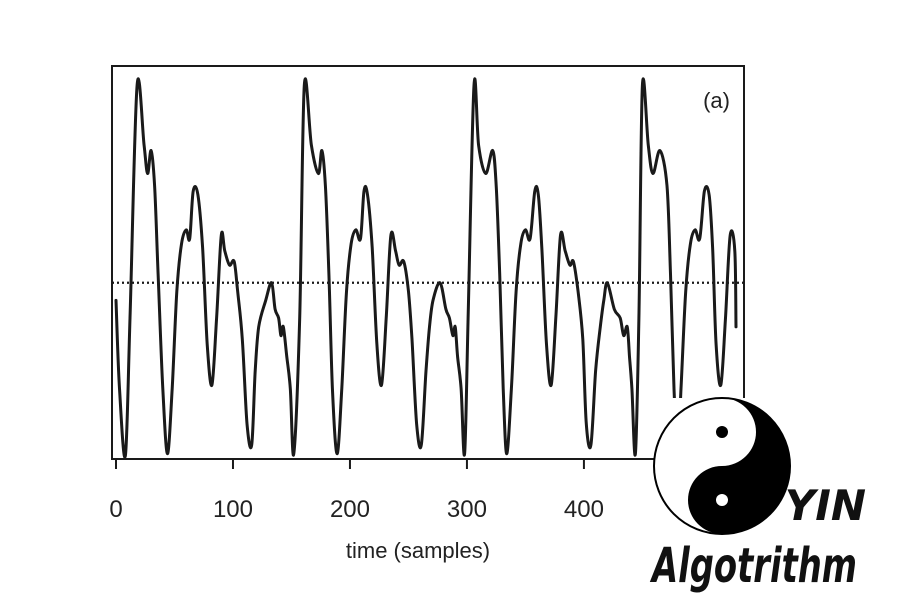  Describe the element at coordinates (115, 509) in the screenshot. I see `x-tick-label: 0` at that location.